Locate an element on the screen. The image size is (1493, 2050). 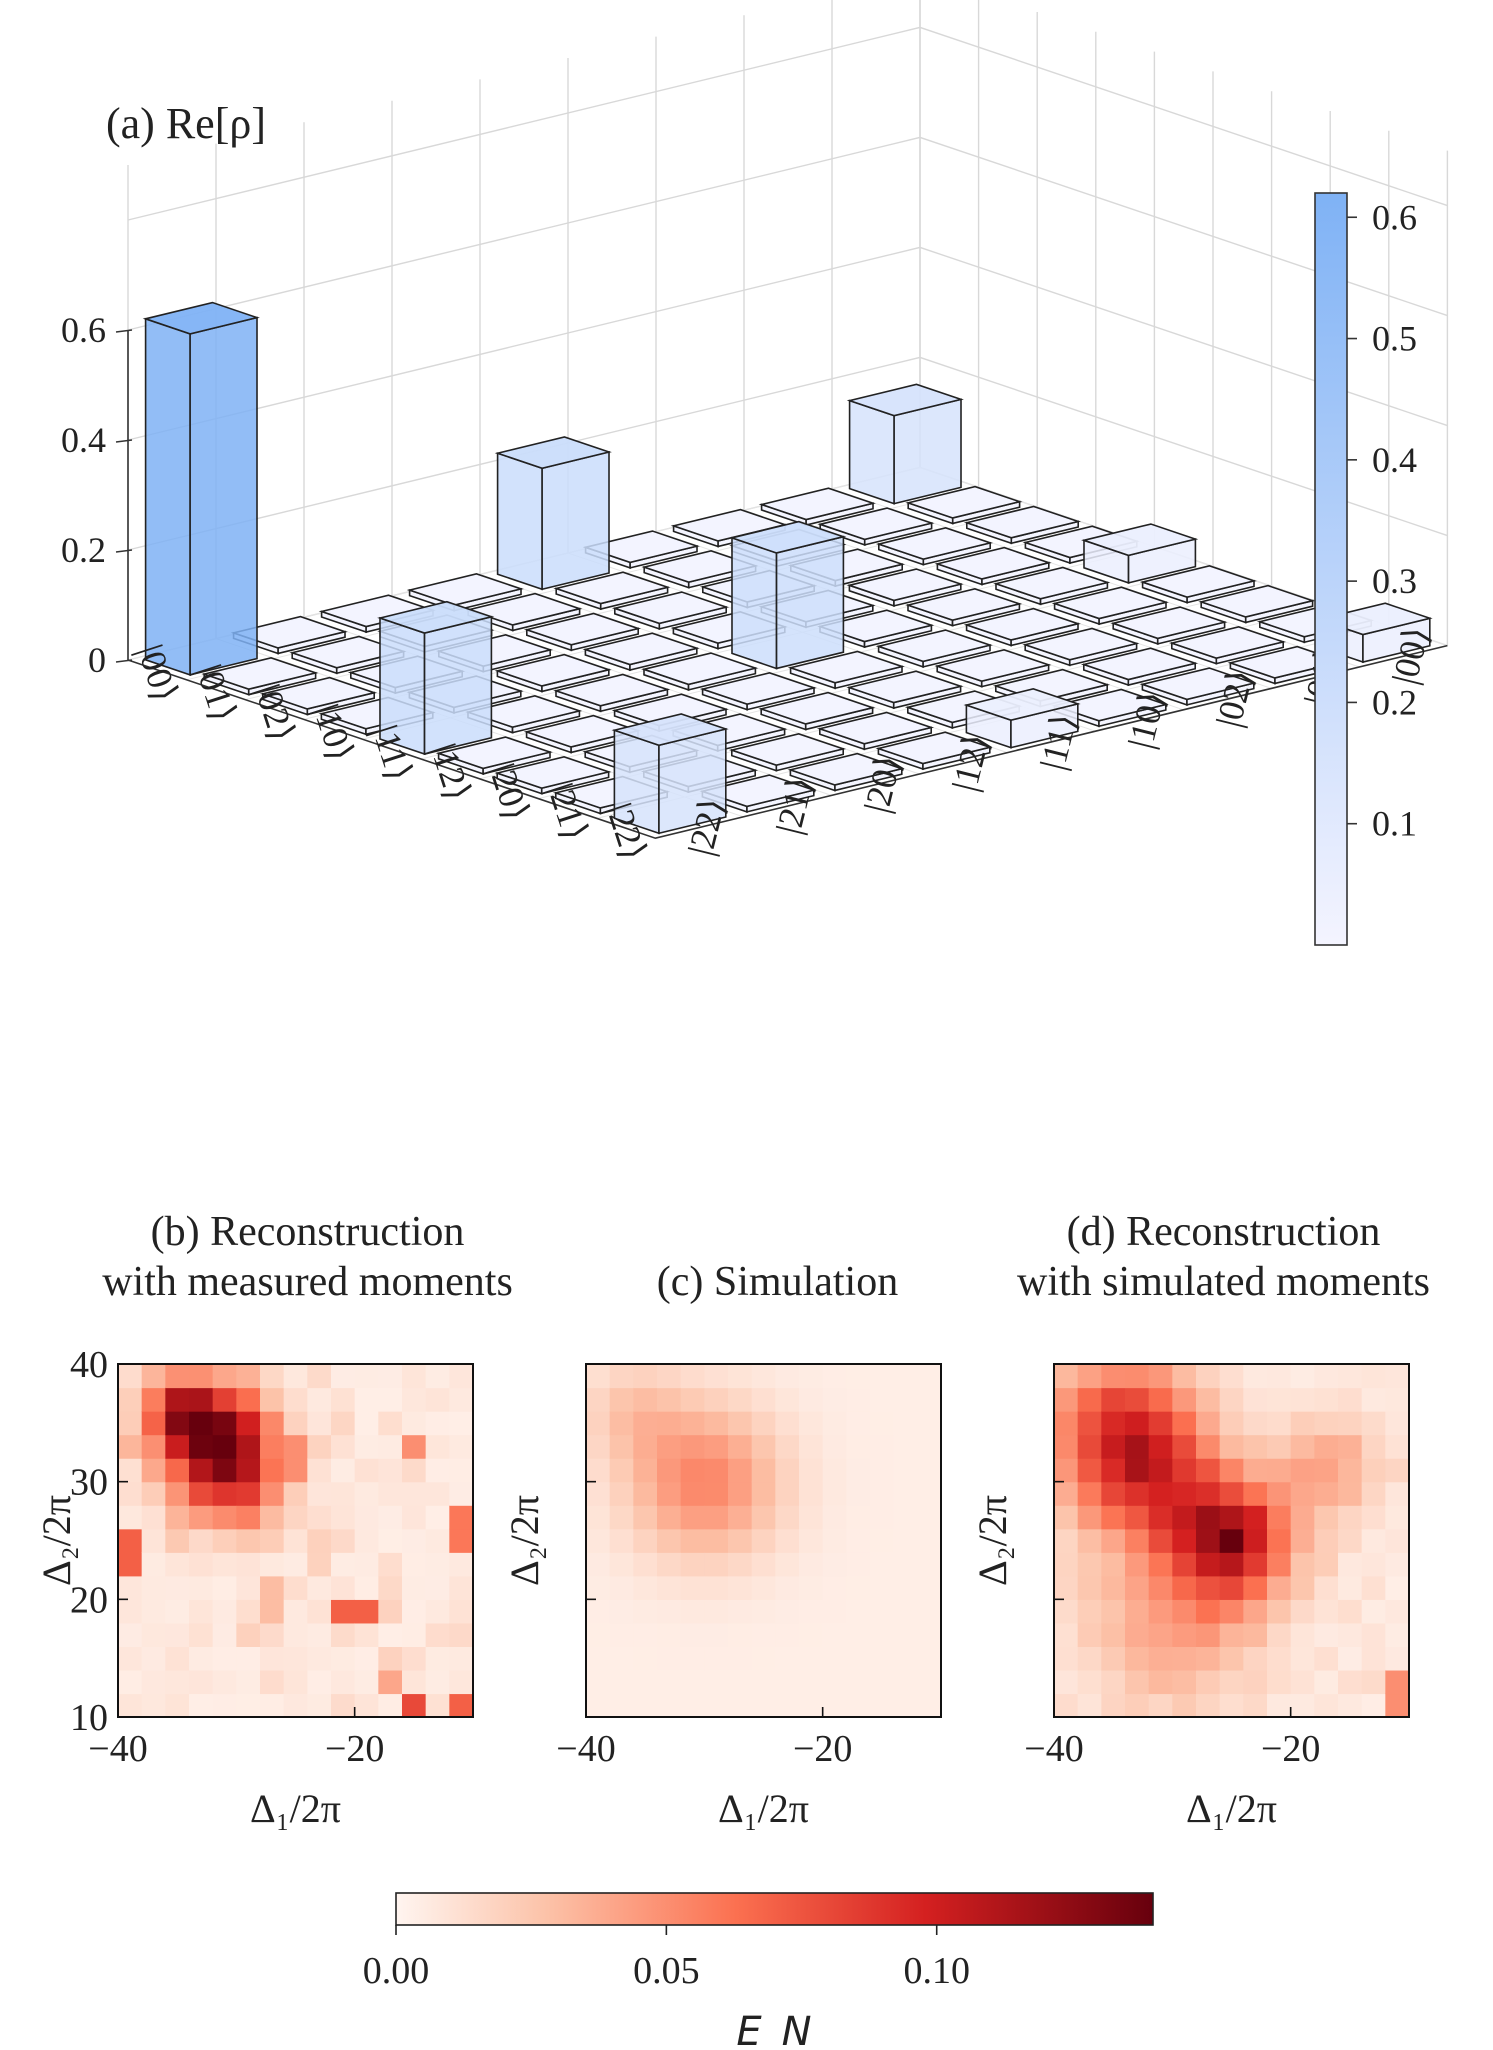
colorbar-ticks: 0.1 0.2 0.3 0.4 0.5 0.6 is located at coordinates (1382, 520).